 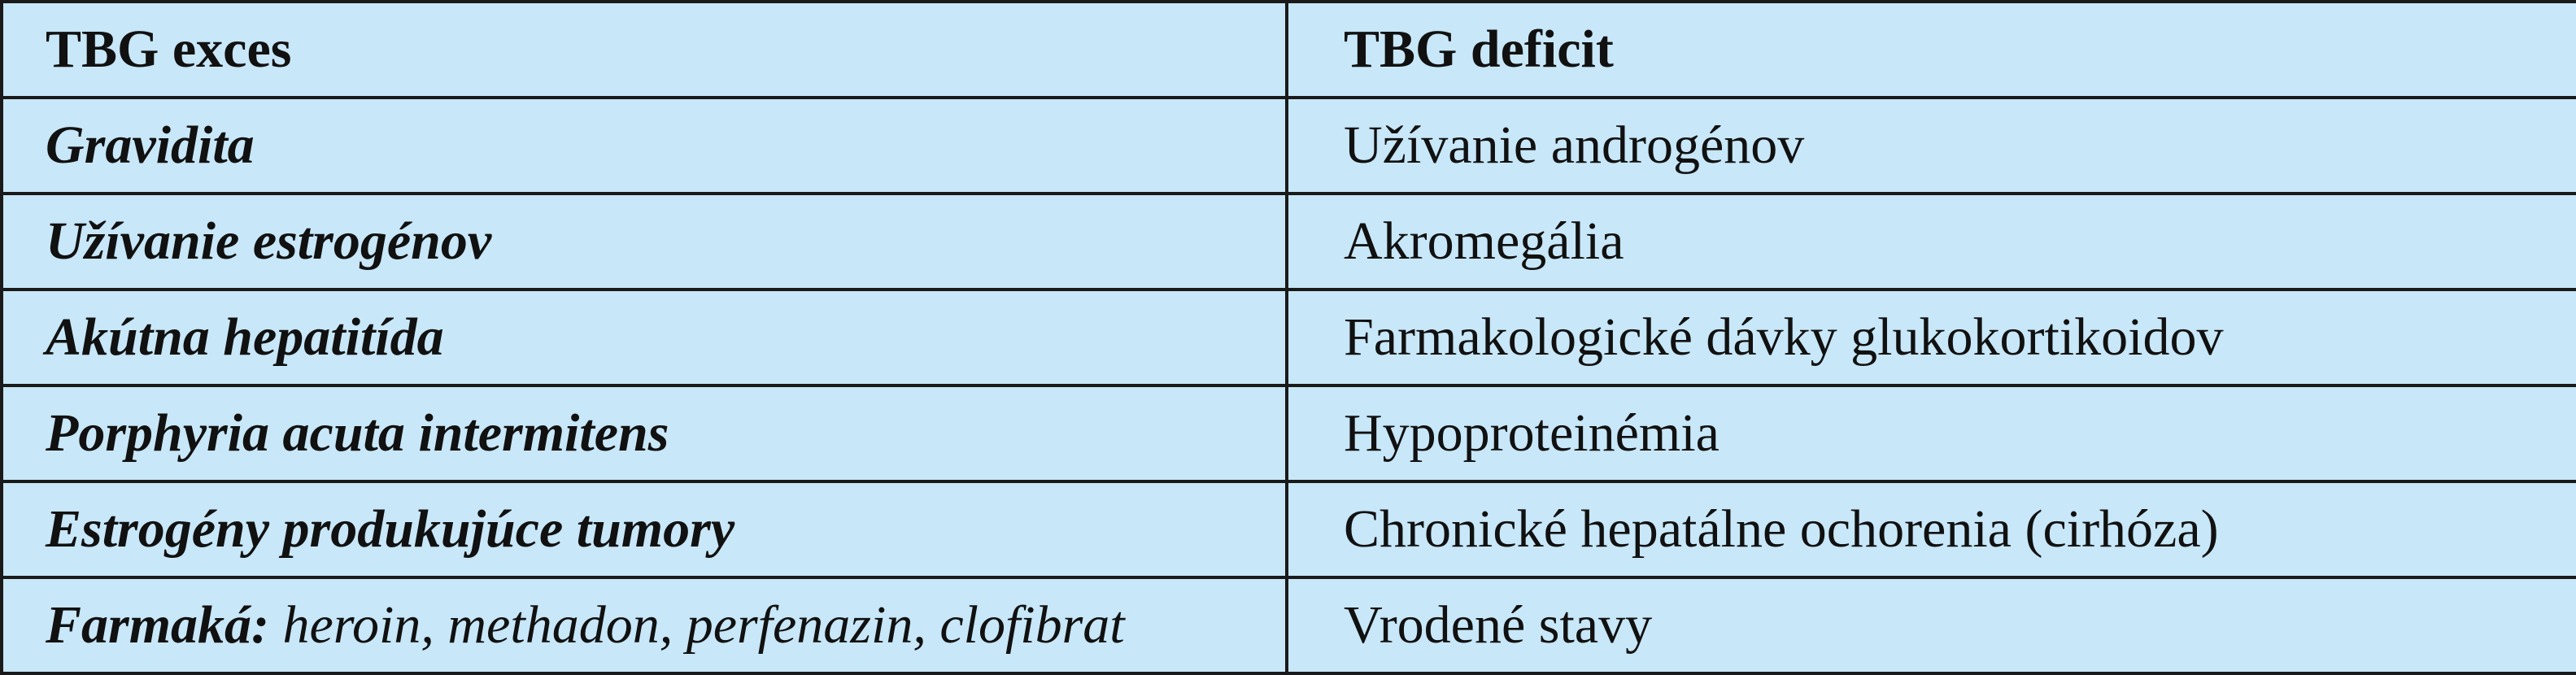 What do you see at coordinates (644, 529) in the screenshot?
I see `table-cell: Estrogény produkujúce tumory` at bounding box center [644, 529].